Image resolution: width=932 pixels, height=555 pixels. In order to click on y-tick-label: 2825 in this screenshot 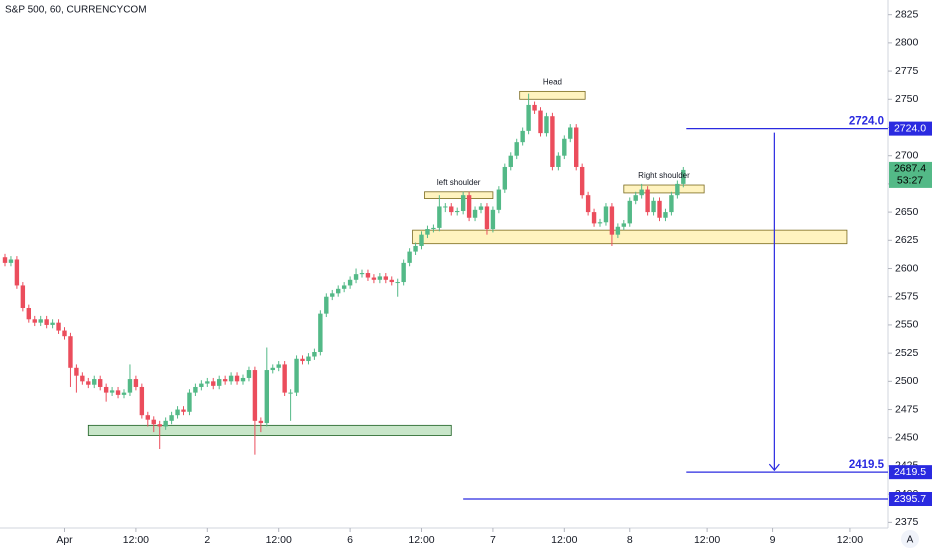, I will do `click(907, 14)`.